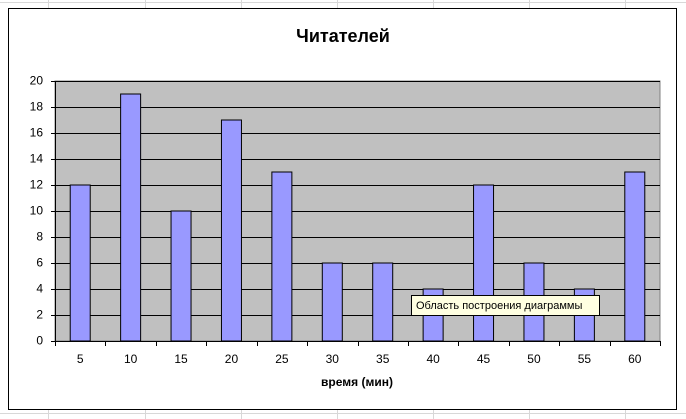 The height and width of the screenshot is (419, 686). Describe the element at coordinates (534, 359) in the screenshot. I see `x-tick-label: 50` at that location.